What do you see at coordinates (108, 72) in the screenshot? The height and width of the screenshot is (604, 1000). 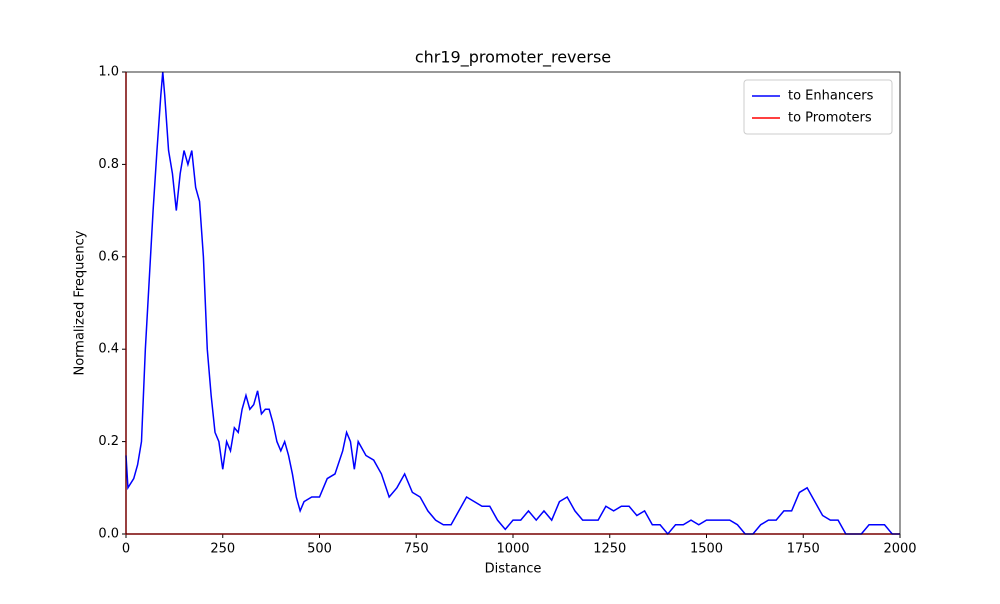 I see `y-tick-label: 1.0` at bounding box center [108, 72].